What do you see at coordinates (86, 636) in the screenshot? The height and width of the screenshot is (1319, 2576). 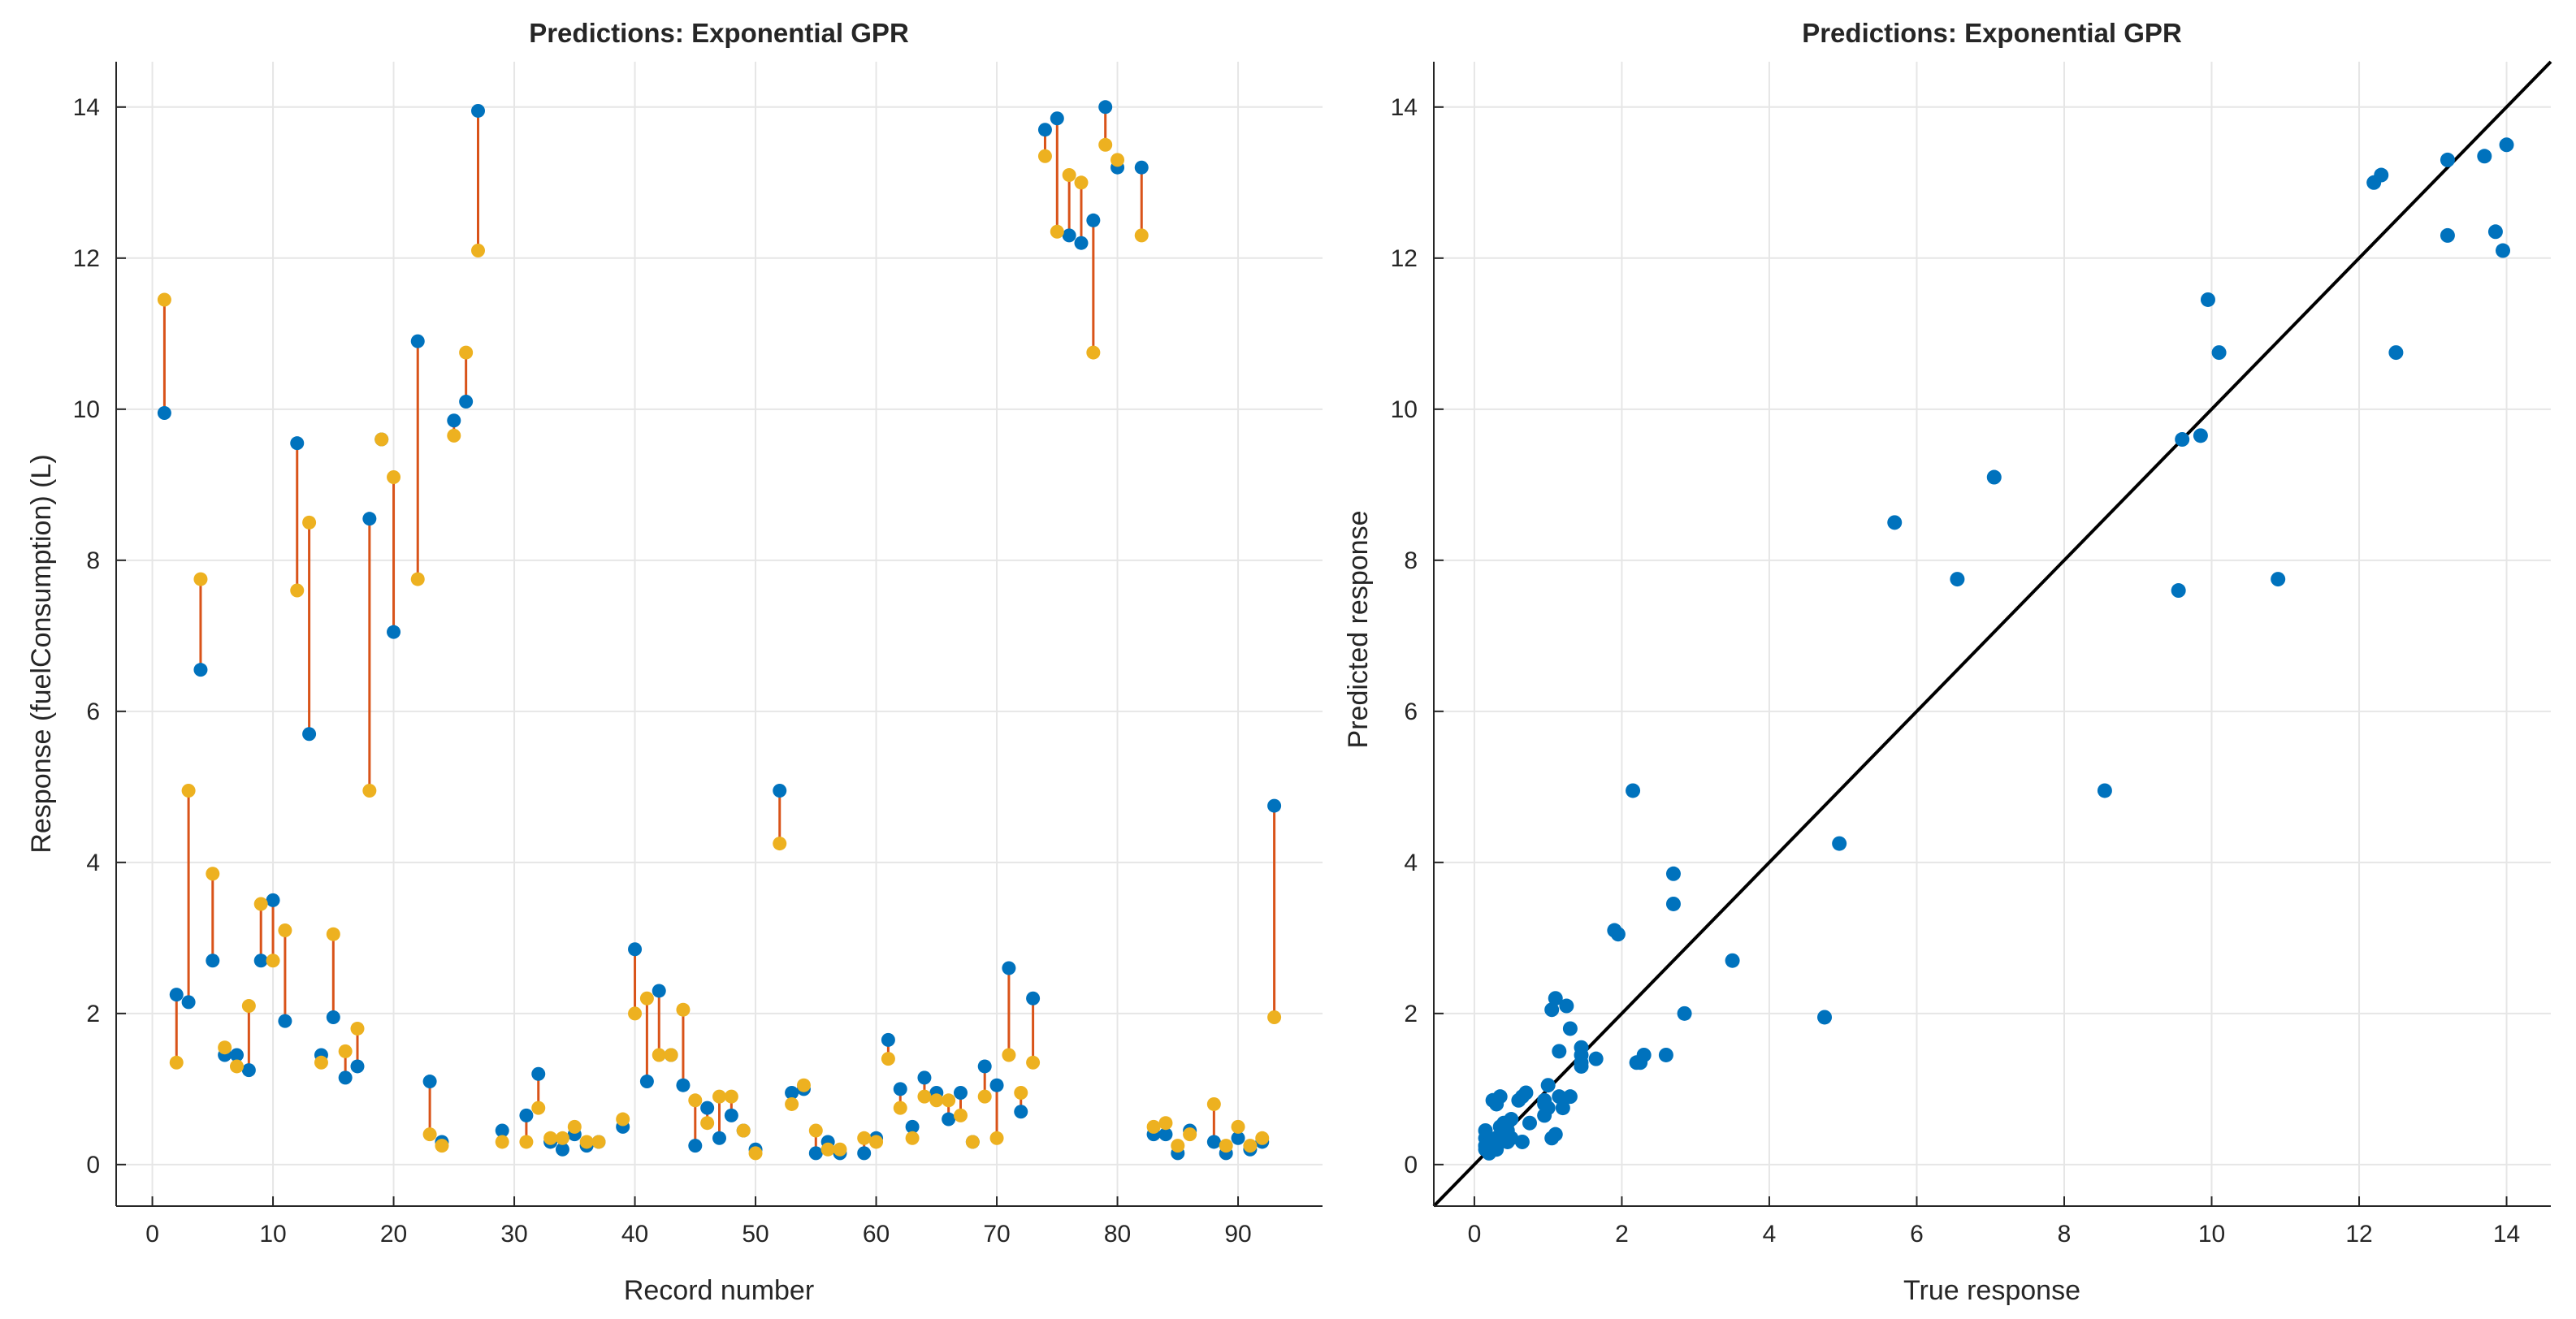 I see `record-plot-y-ticks: 0 2 4 6 8 10 12 14` at bounding box center [86, 636].